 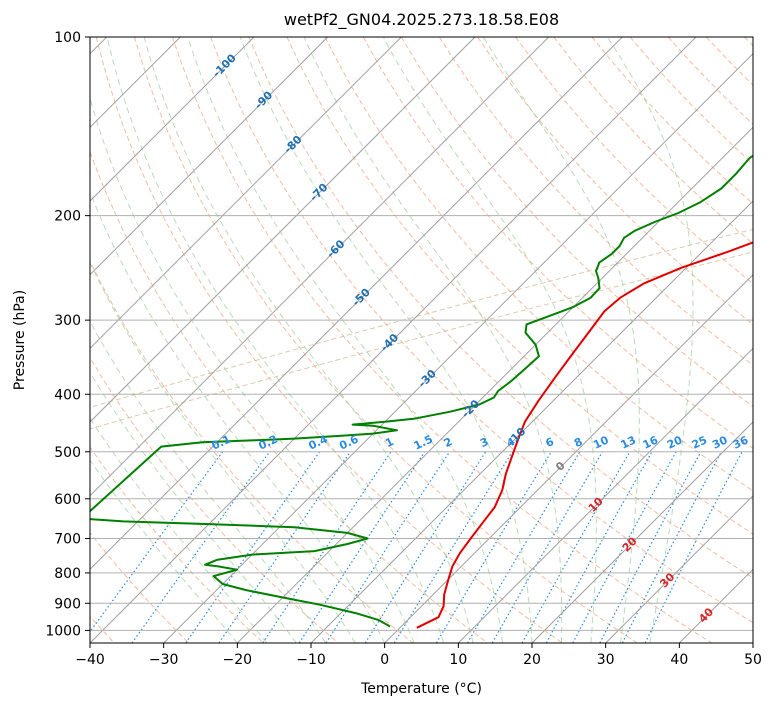 What do you see at coordinates (67, 500) in the screenshot?
I see `y-tick-label: 600` at bounding box center [67, 500].